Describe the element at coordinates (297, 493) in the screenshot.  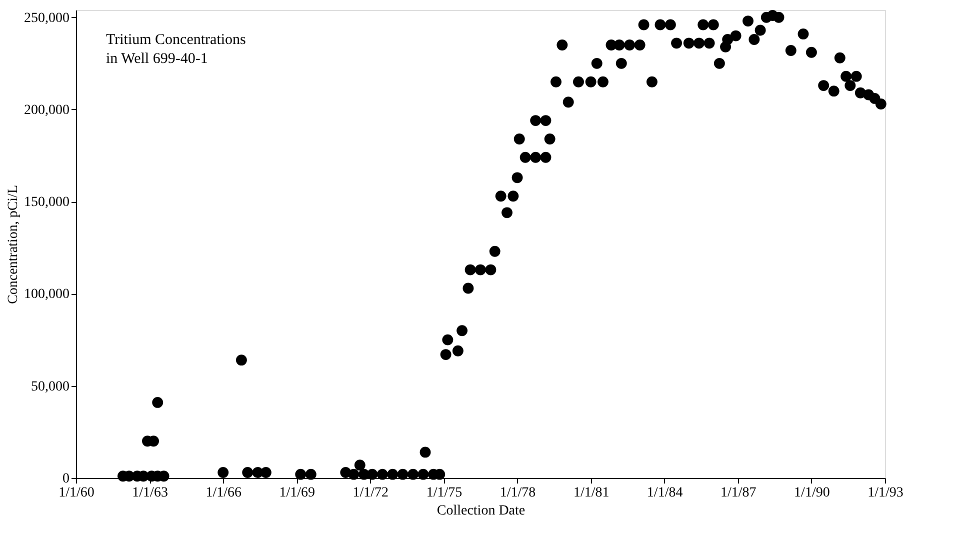
I see `x-tick-label: 1/1/69` at that location.